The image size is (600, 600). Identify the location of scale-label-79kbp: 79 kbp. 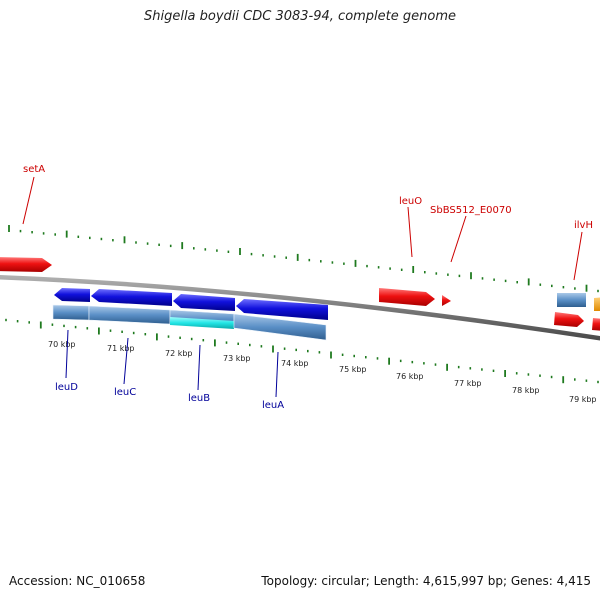
(583, 399).